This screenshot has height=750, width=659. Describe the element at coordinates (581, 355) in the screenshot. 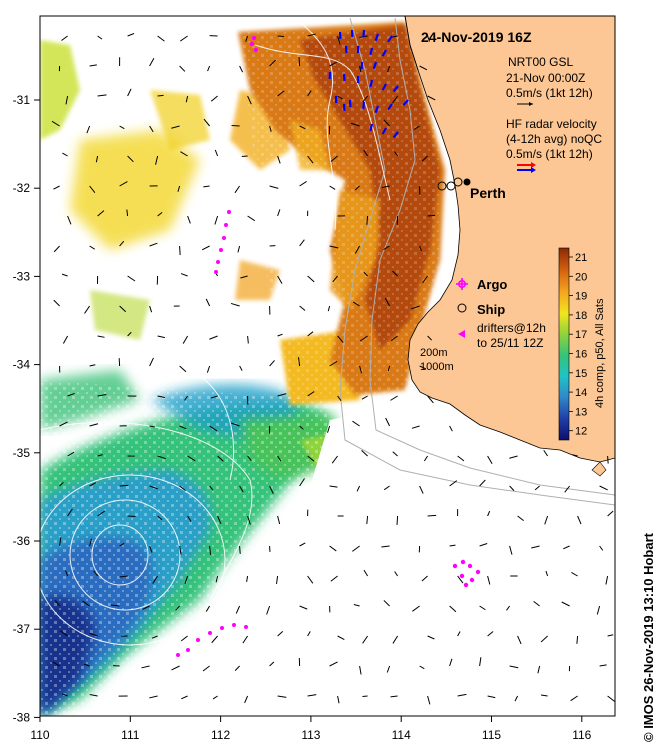

I see `colorbar-tick-label: 16` at that location.